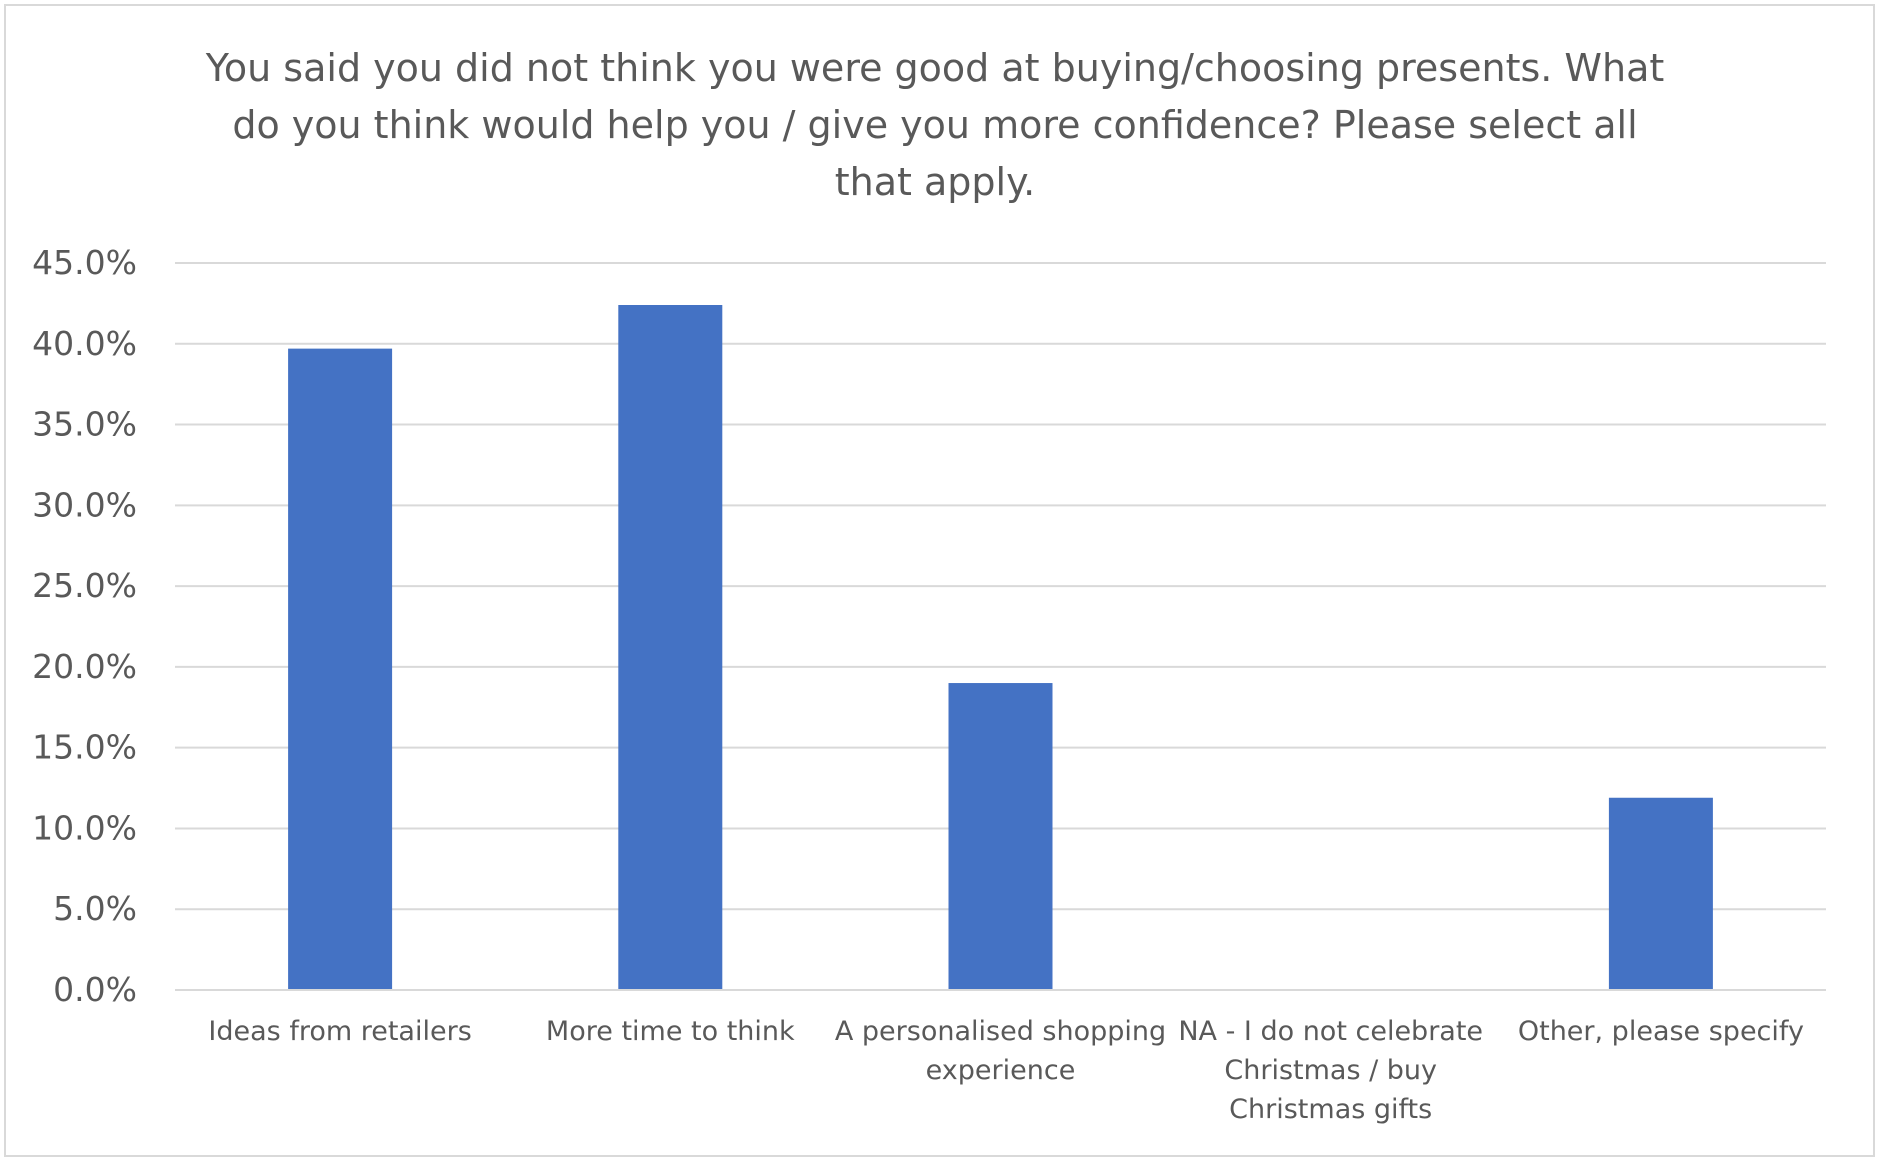 This screenshot has width=1883, height=1164. Describe the element at coordinates (84, 343) in the screenshot. I see `y-tick-label: 40.0%` at that location.